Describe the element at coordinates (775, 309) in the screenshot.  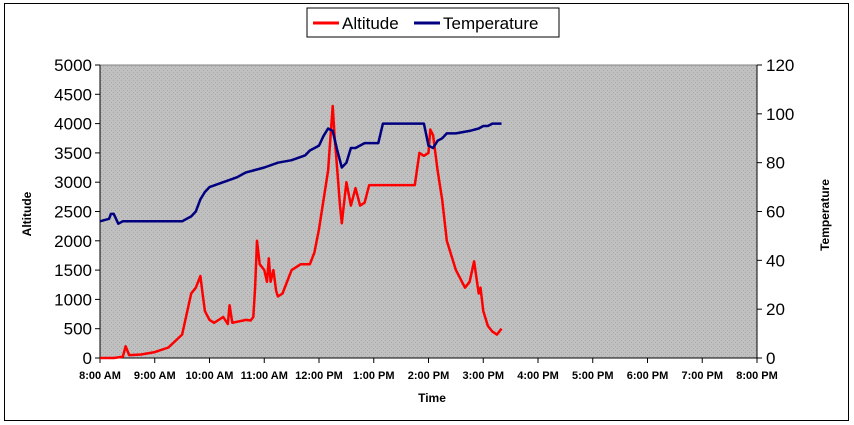
I see `y2-tick-label: 20` at that location.